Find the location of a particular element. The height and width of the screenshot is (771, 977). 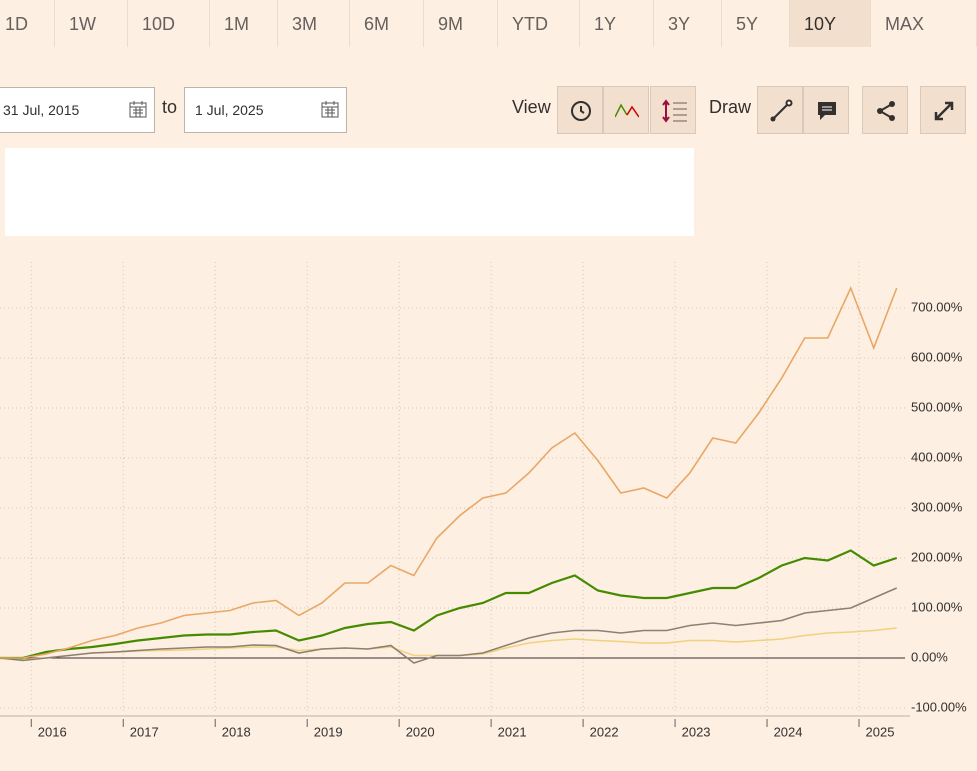

x-tick-label: 2019 is located at coordinates (328, 731).